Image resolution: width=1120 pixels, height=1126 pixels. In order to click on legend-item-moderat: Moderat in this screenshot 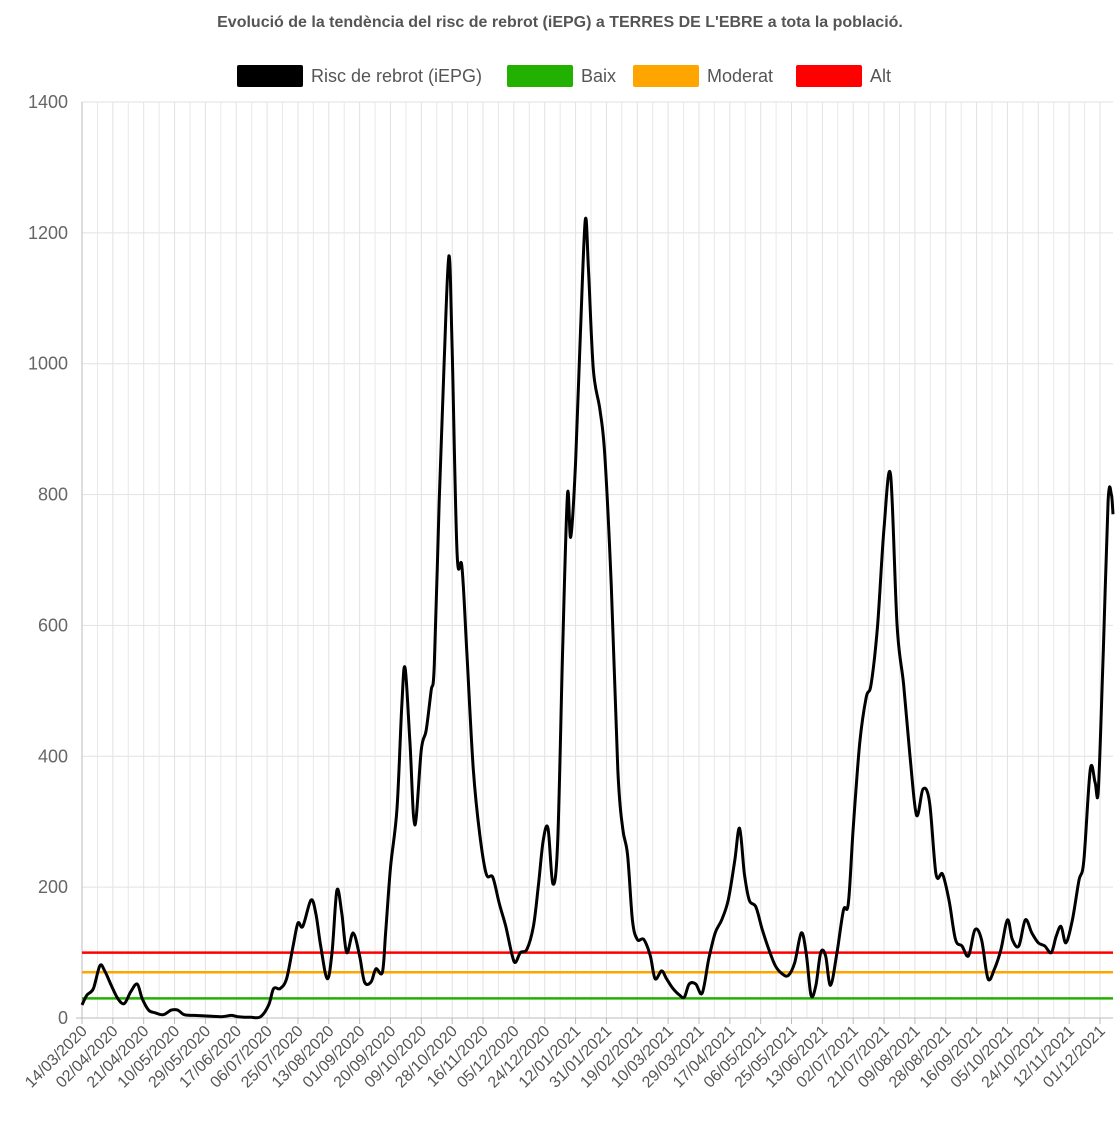, I will do `click(703, 76)`.